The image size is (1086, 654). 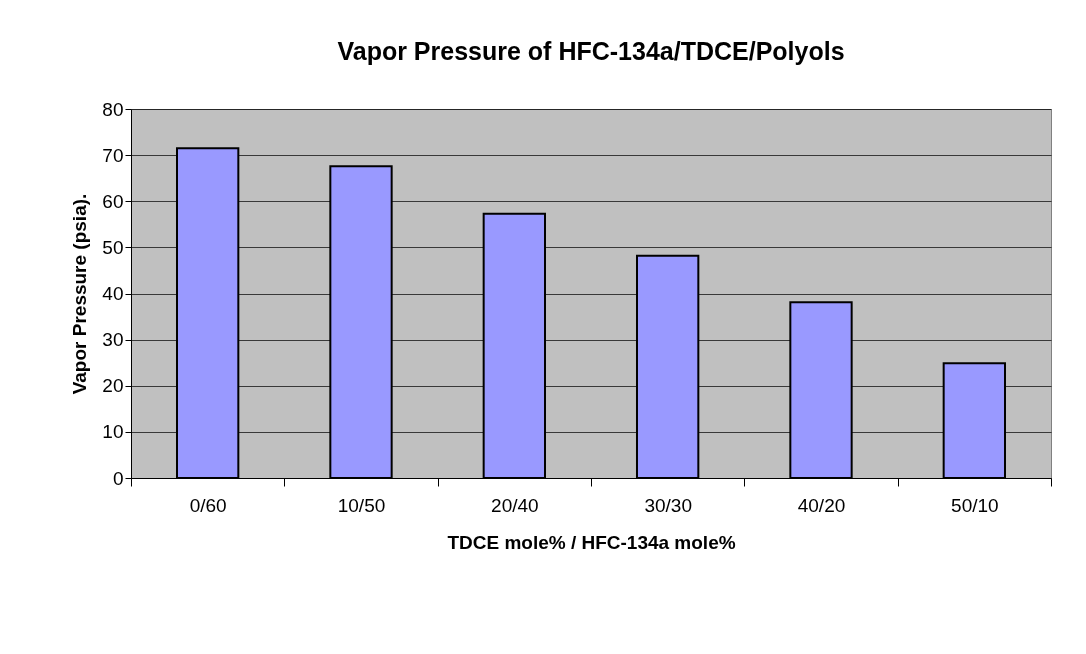 What do you see at coordinates (118, 478) in the screenshot?
I see `y-tick-label: 0` at bounding box center [118, 478].